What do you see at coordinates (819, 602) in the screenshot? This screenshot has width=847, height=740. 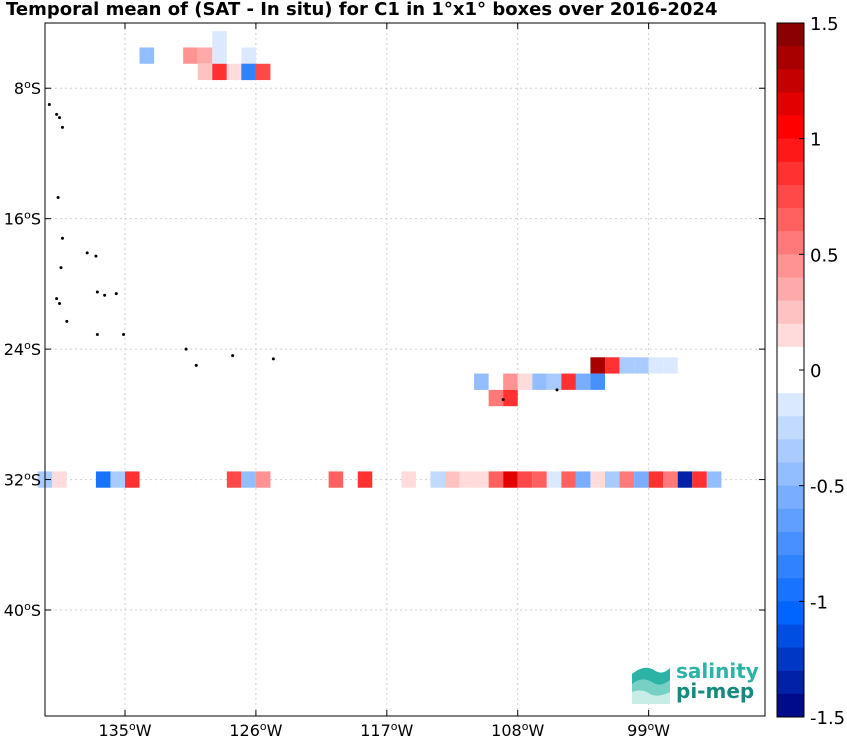 I see `colorbar-tick-label: -1` at bounding box center [819, 602].